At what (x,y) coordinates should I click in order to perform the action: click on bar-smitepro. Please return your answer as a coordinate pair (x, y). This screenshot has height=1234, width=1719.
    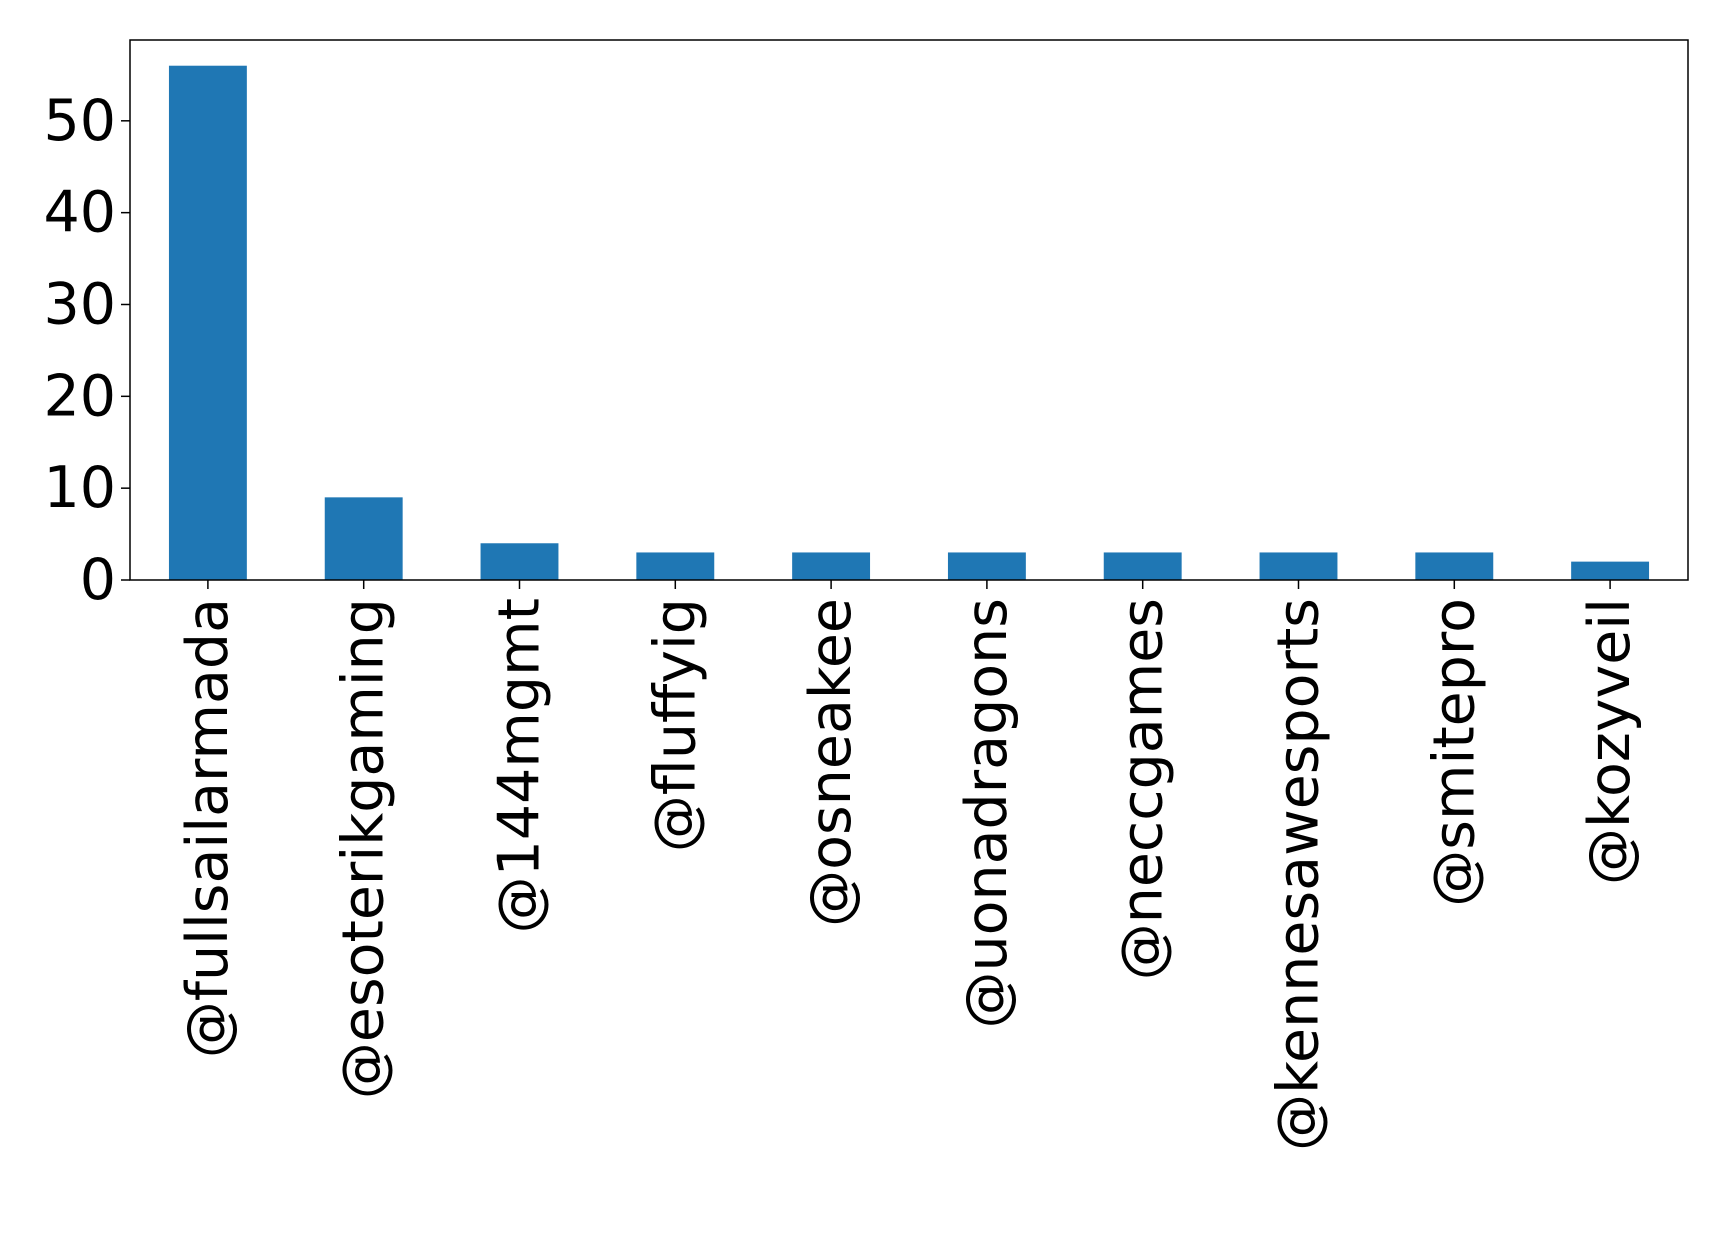
    Looking at the image, I should click on (1454, 566).